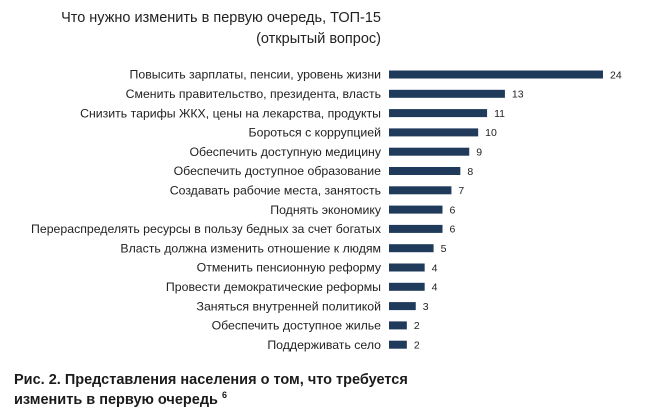 The width and height of the screenshot is (669, 413). Describe the element at coordinates (491, 133) in the screenshot. I see `value-label: 10` at that location.